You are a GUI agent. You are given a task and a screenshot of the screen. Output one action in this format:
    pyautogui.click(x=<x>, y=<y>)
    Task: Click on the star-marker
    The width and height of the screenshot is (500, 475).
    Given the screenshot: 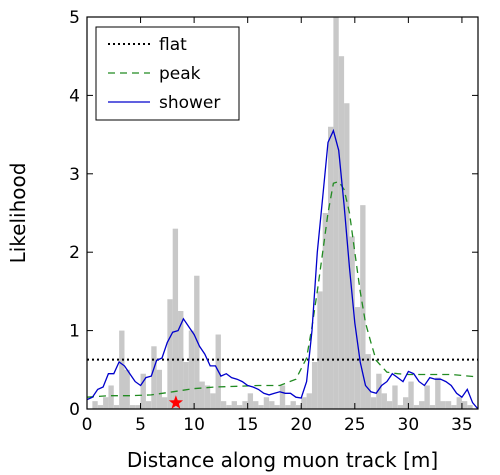 What is the action you would take?
    pyautogui.click(x=175, y=402)
    